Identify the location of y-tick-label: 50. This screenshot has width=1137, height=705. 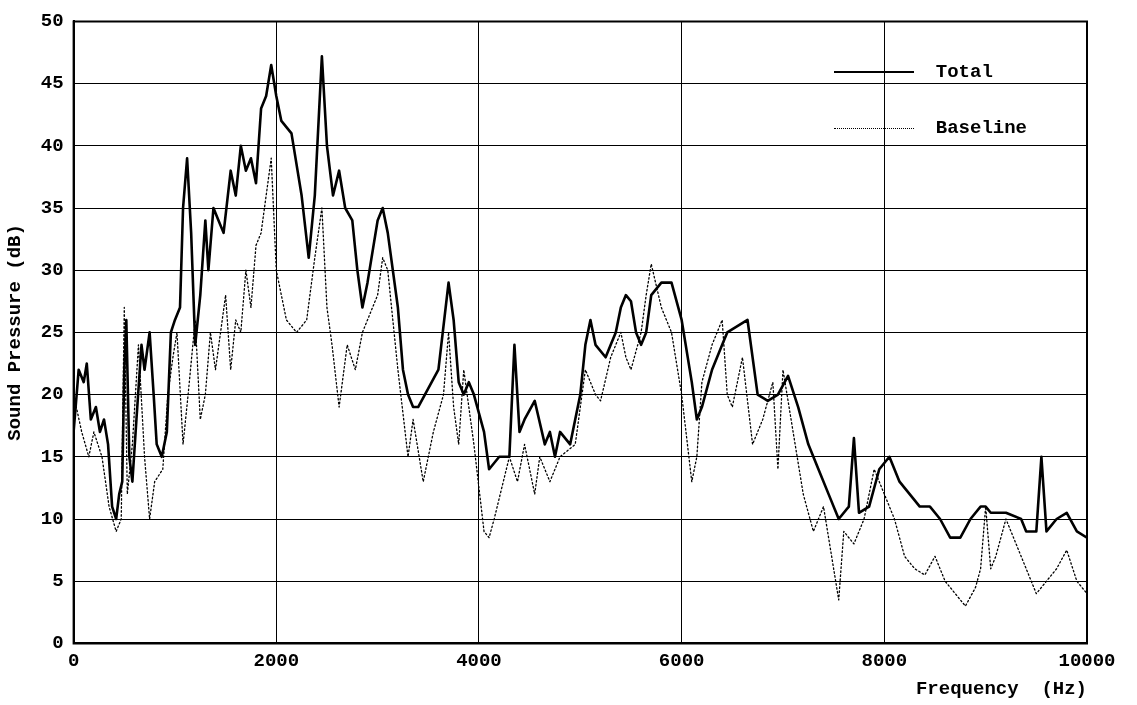
(52, 21).